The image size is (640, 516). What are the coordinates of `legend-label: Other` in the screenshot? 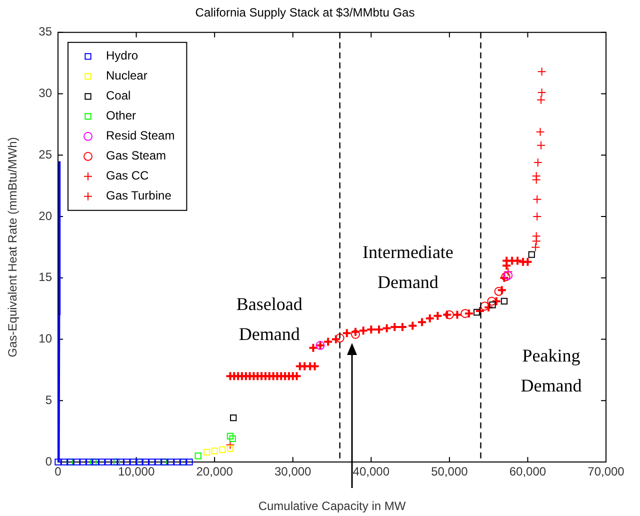 It's located at (121, 115).